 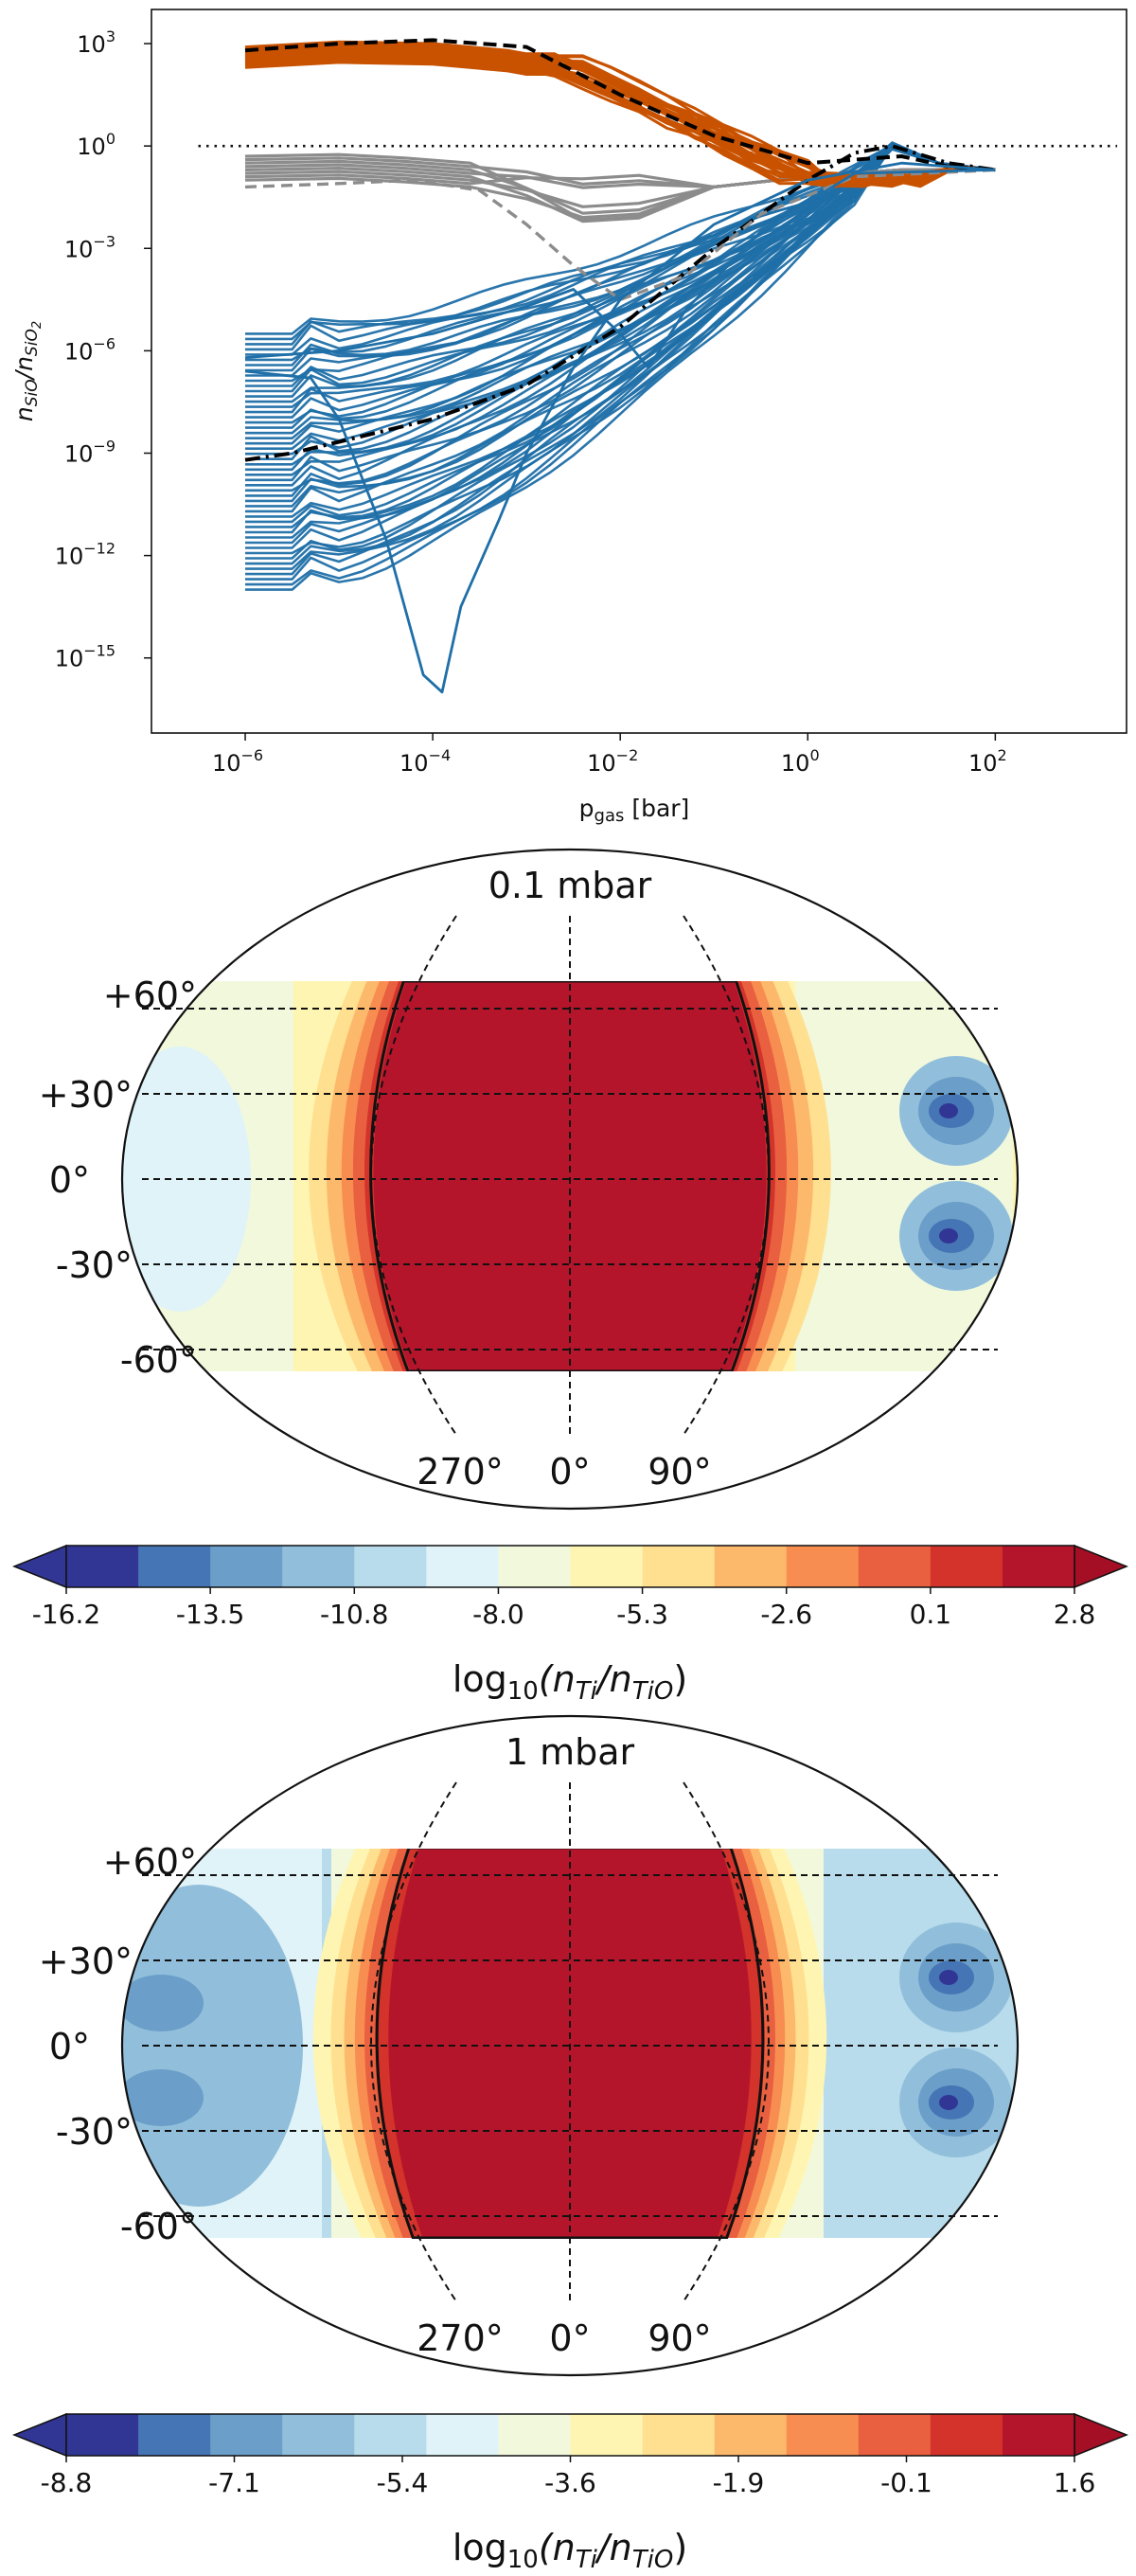 I want to click on colorbar-2: -8.8 -7.1 -5.4 -3.6 -1.9 -0.1 1.6, so click(x=570, y=2455).